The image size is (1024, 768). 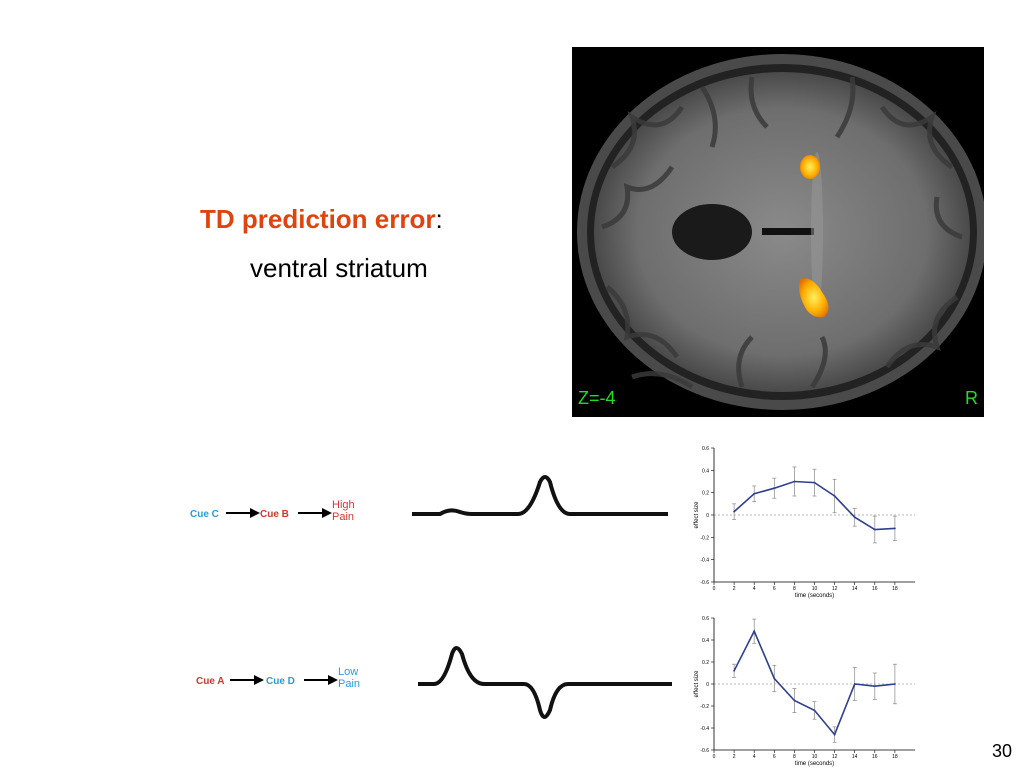 I want to click on title-emphasis: TD prediction error, so click(x=318, y=219).